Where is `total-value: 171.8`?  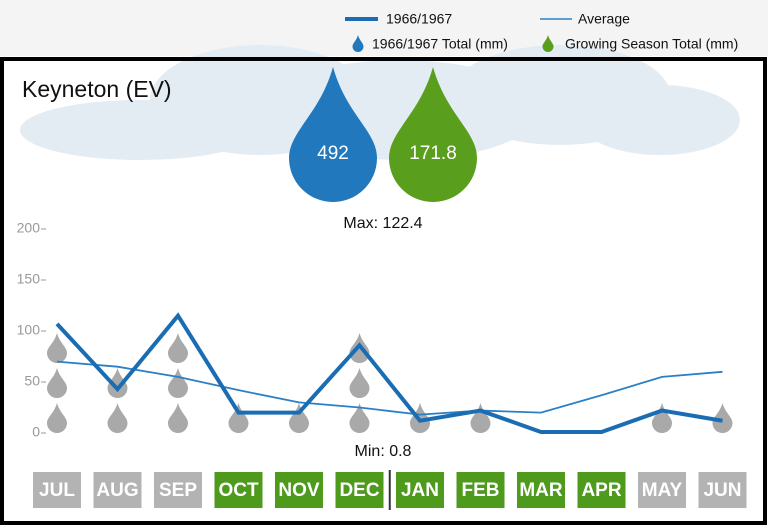 total-value: 171.8 is located at coordinates (433, 153).